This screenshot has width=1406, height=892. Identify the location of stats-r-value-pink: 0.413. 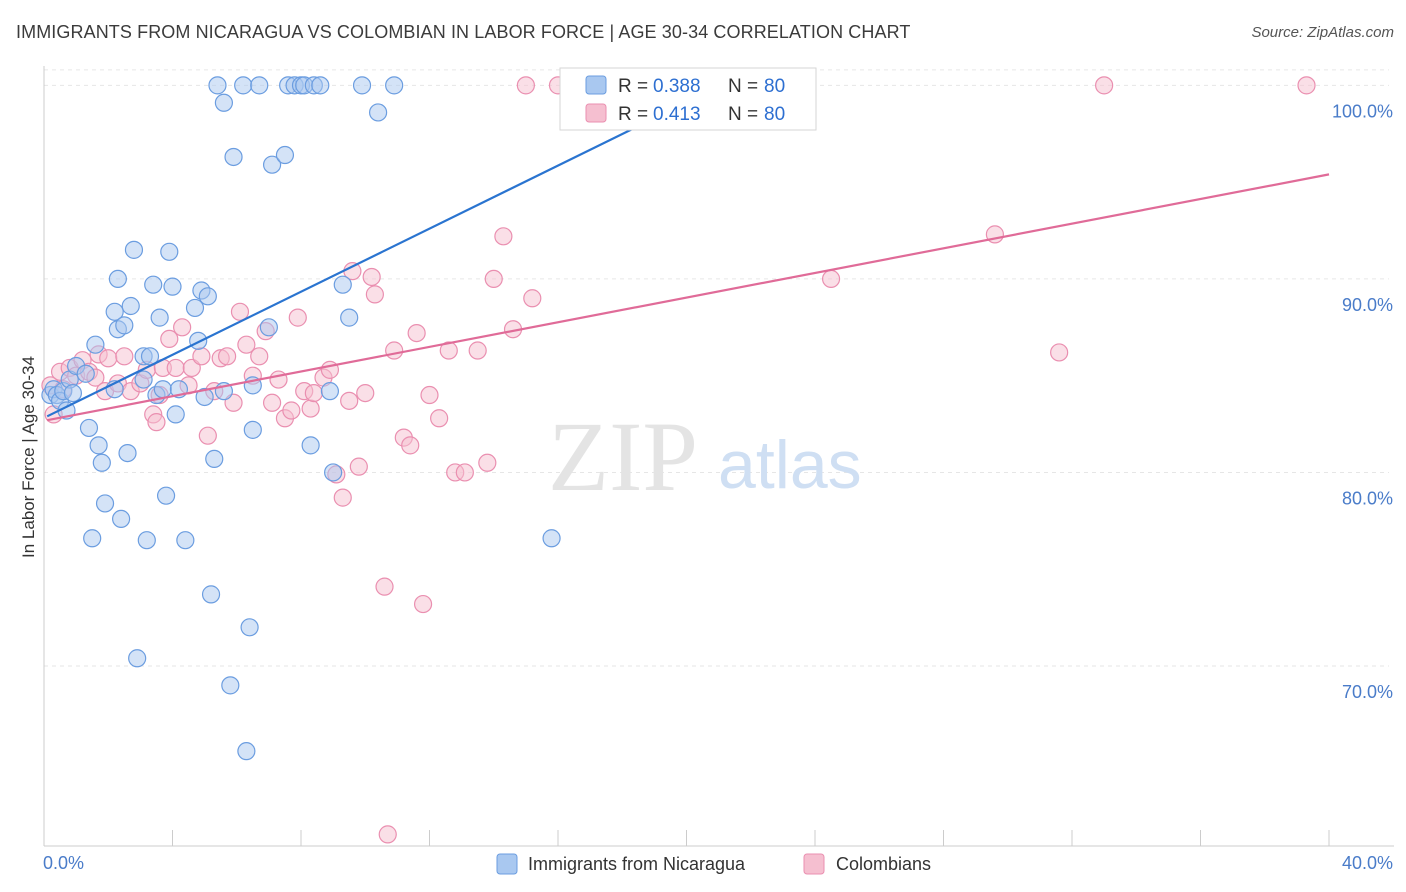
(677, 114).